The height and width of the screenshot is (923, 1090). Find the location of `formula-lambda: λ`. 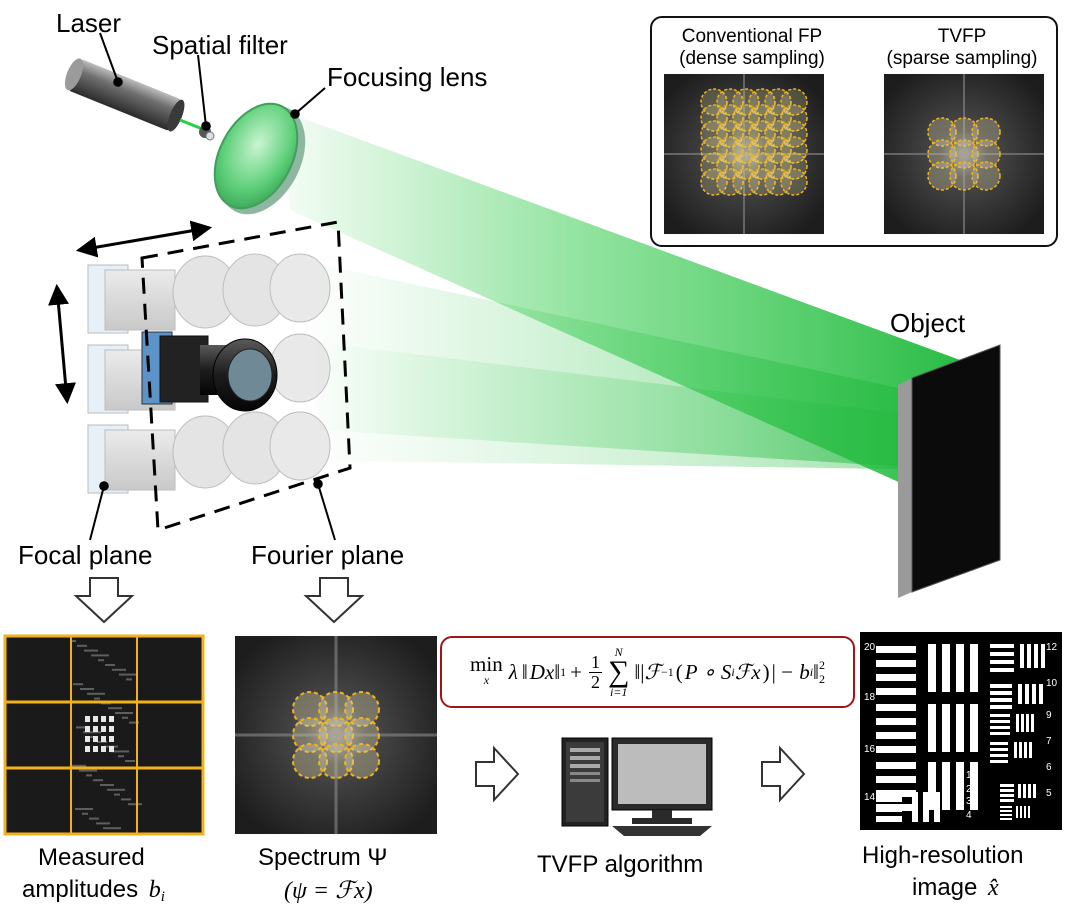

formula-lambda: λ is located at coordinates (513, 671).